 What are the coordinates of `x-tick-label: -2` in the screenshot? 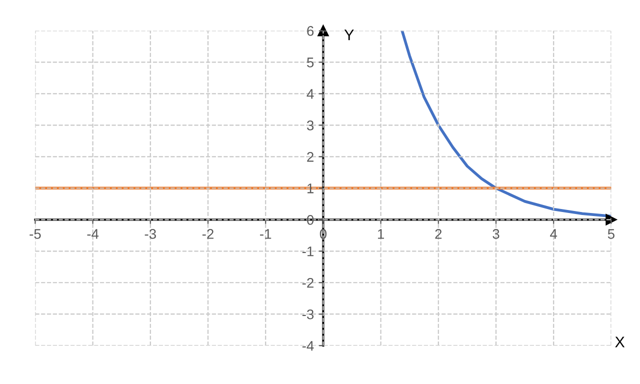 It's located at (208, 234).